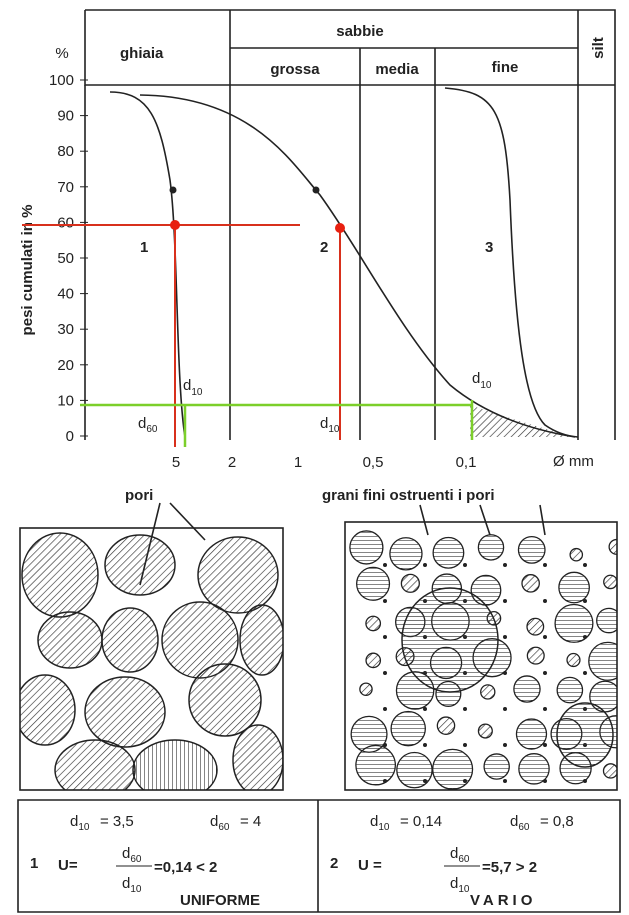 The height and width of the screenshot is (915, 629). What do you see at coordinates (509, 867) in the screenshot?
I see `u-result: =5,7 > 2` at bounding box center [509, 867].